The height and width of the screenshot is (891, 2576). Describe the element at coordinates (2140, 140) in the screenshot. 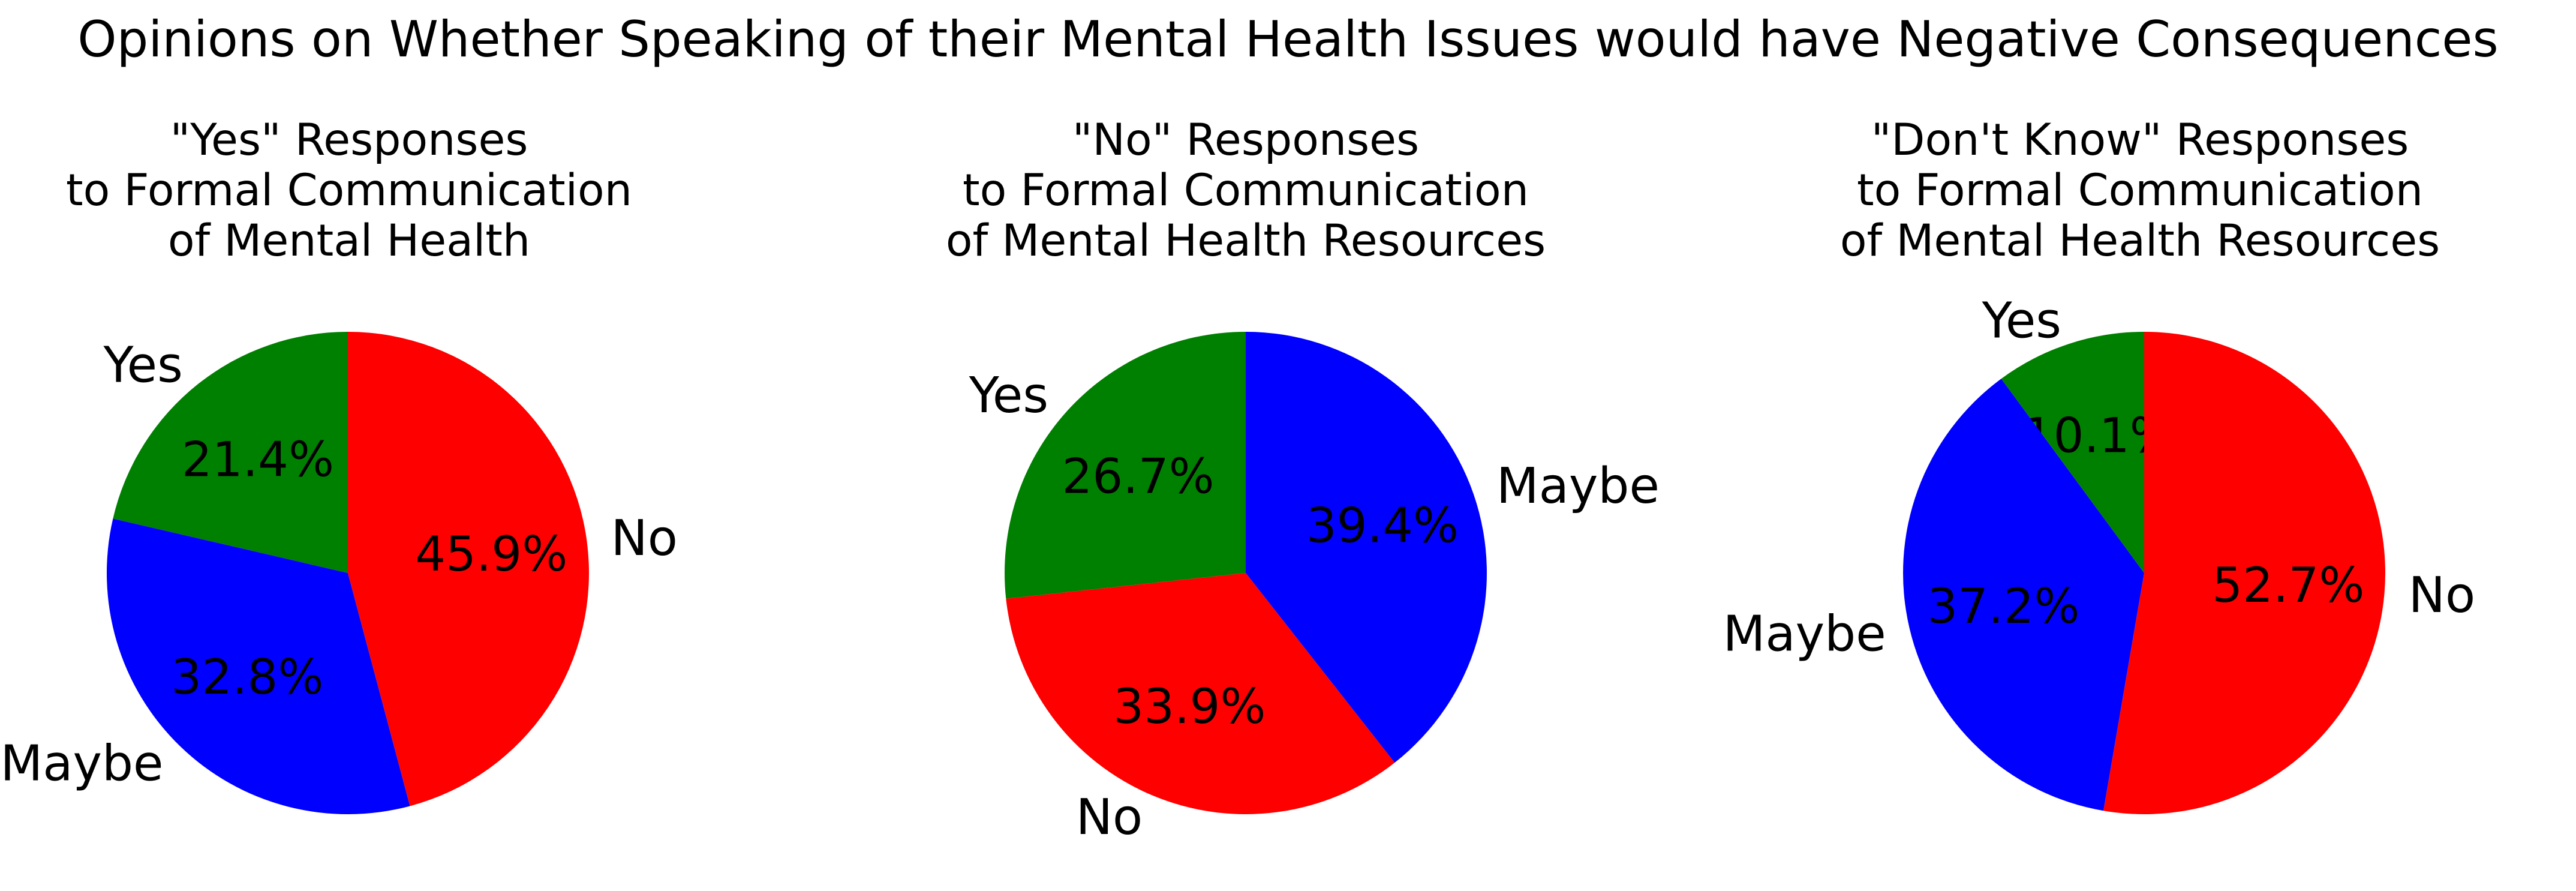

I see `pie-3-title-line-1: "Don't Know" Responses` at that location.